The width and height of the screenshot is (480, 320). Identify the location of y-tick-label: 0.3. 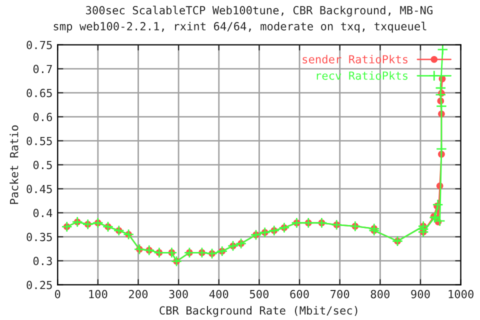
(42, 261).